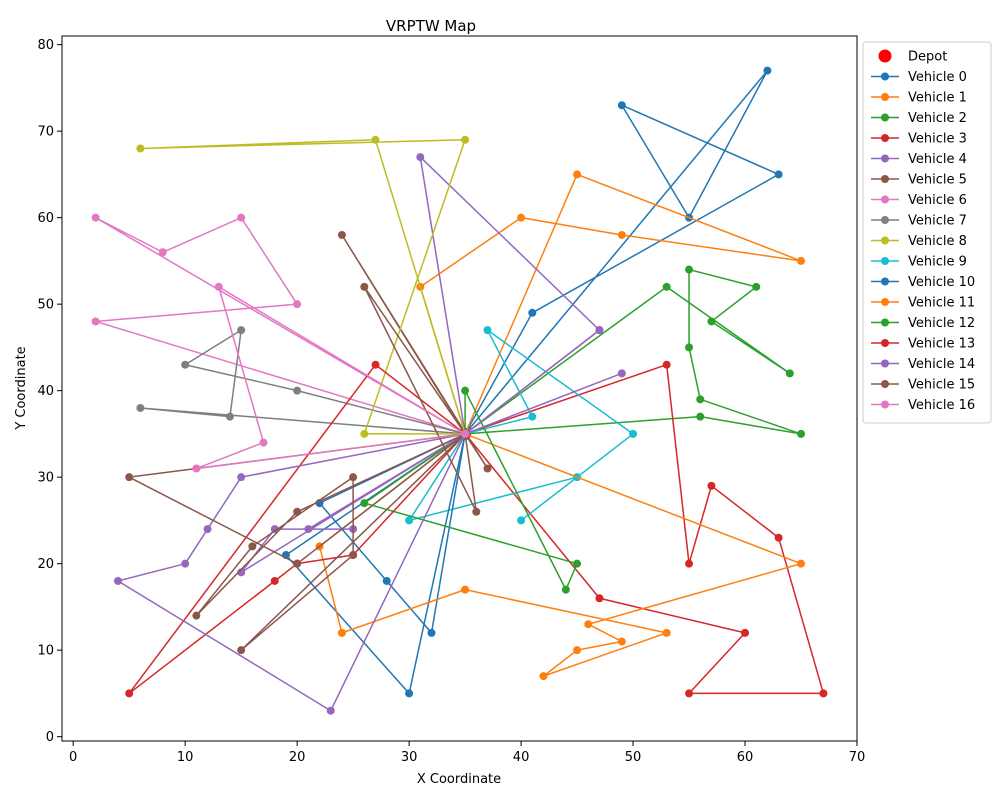  I want to click on x-tick-label: 60, so click(745, 757).